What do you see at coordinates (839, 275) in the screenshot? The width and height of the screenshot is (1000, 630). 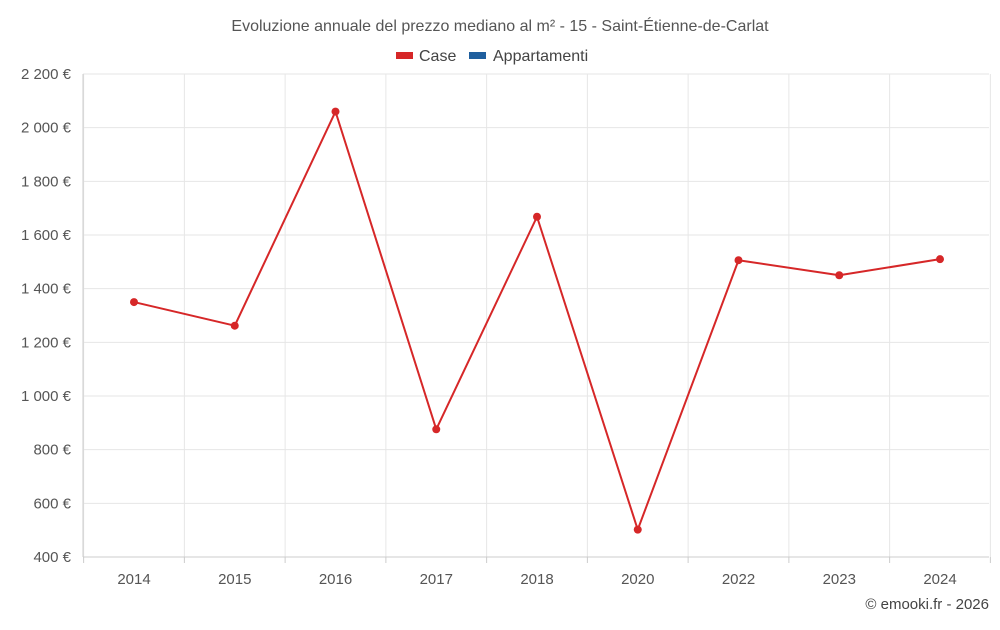 I see `data-point-case-2023` at bounding box center [839, 275].